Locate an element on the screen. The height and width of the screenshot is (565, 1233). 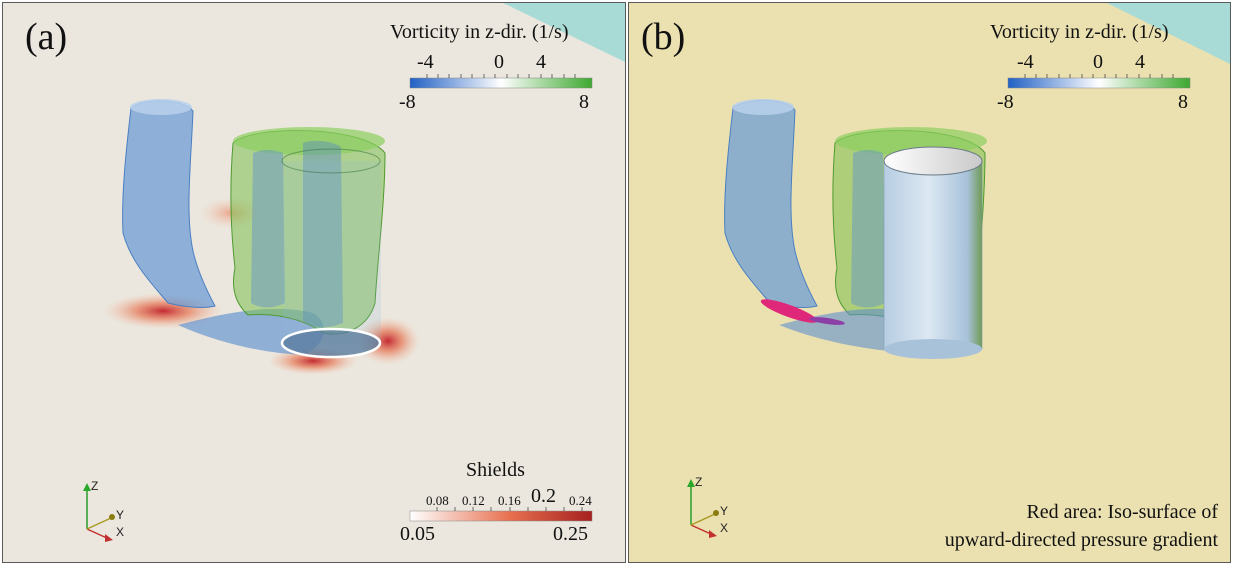
shields-legend-title: Shields is located at coordinates (495, 470).